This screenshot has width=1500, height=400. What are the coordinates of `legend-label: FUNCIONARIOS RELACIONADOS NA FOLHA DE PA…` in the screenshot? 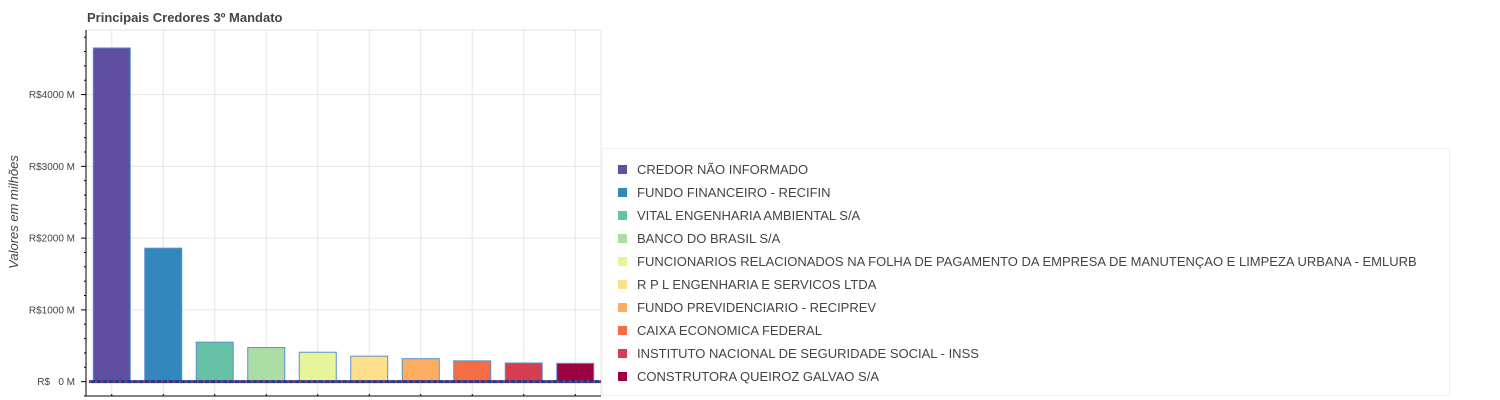 It's located at (1027, 261).